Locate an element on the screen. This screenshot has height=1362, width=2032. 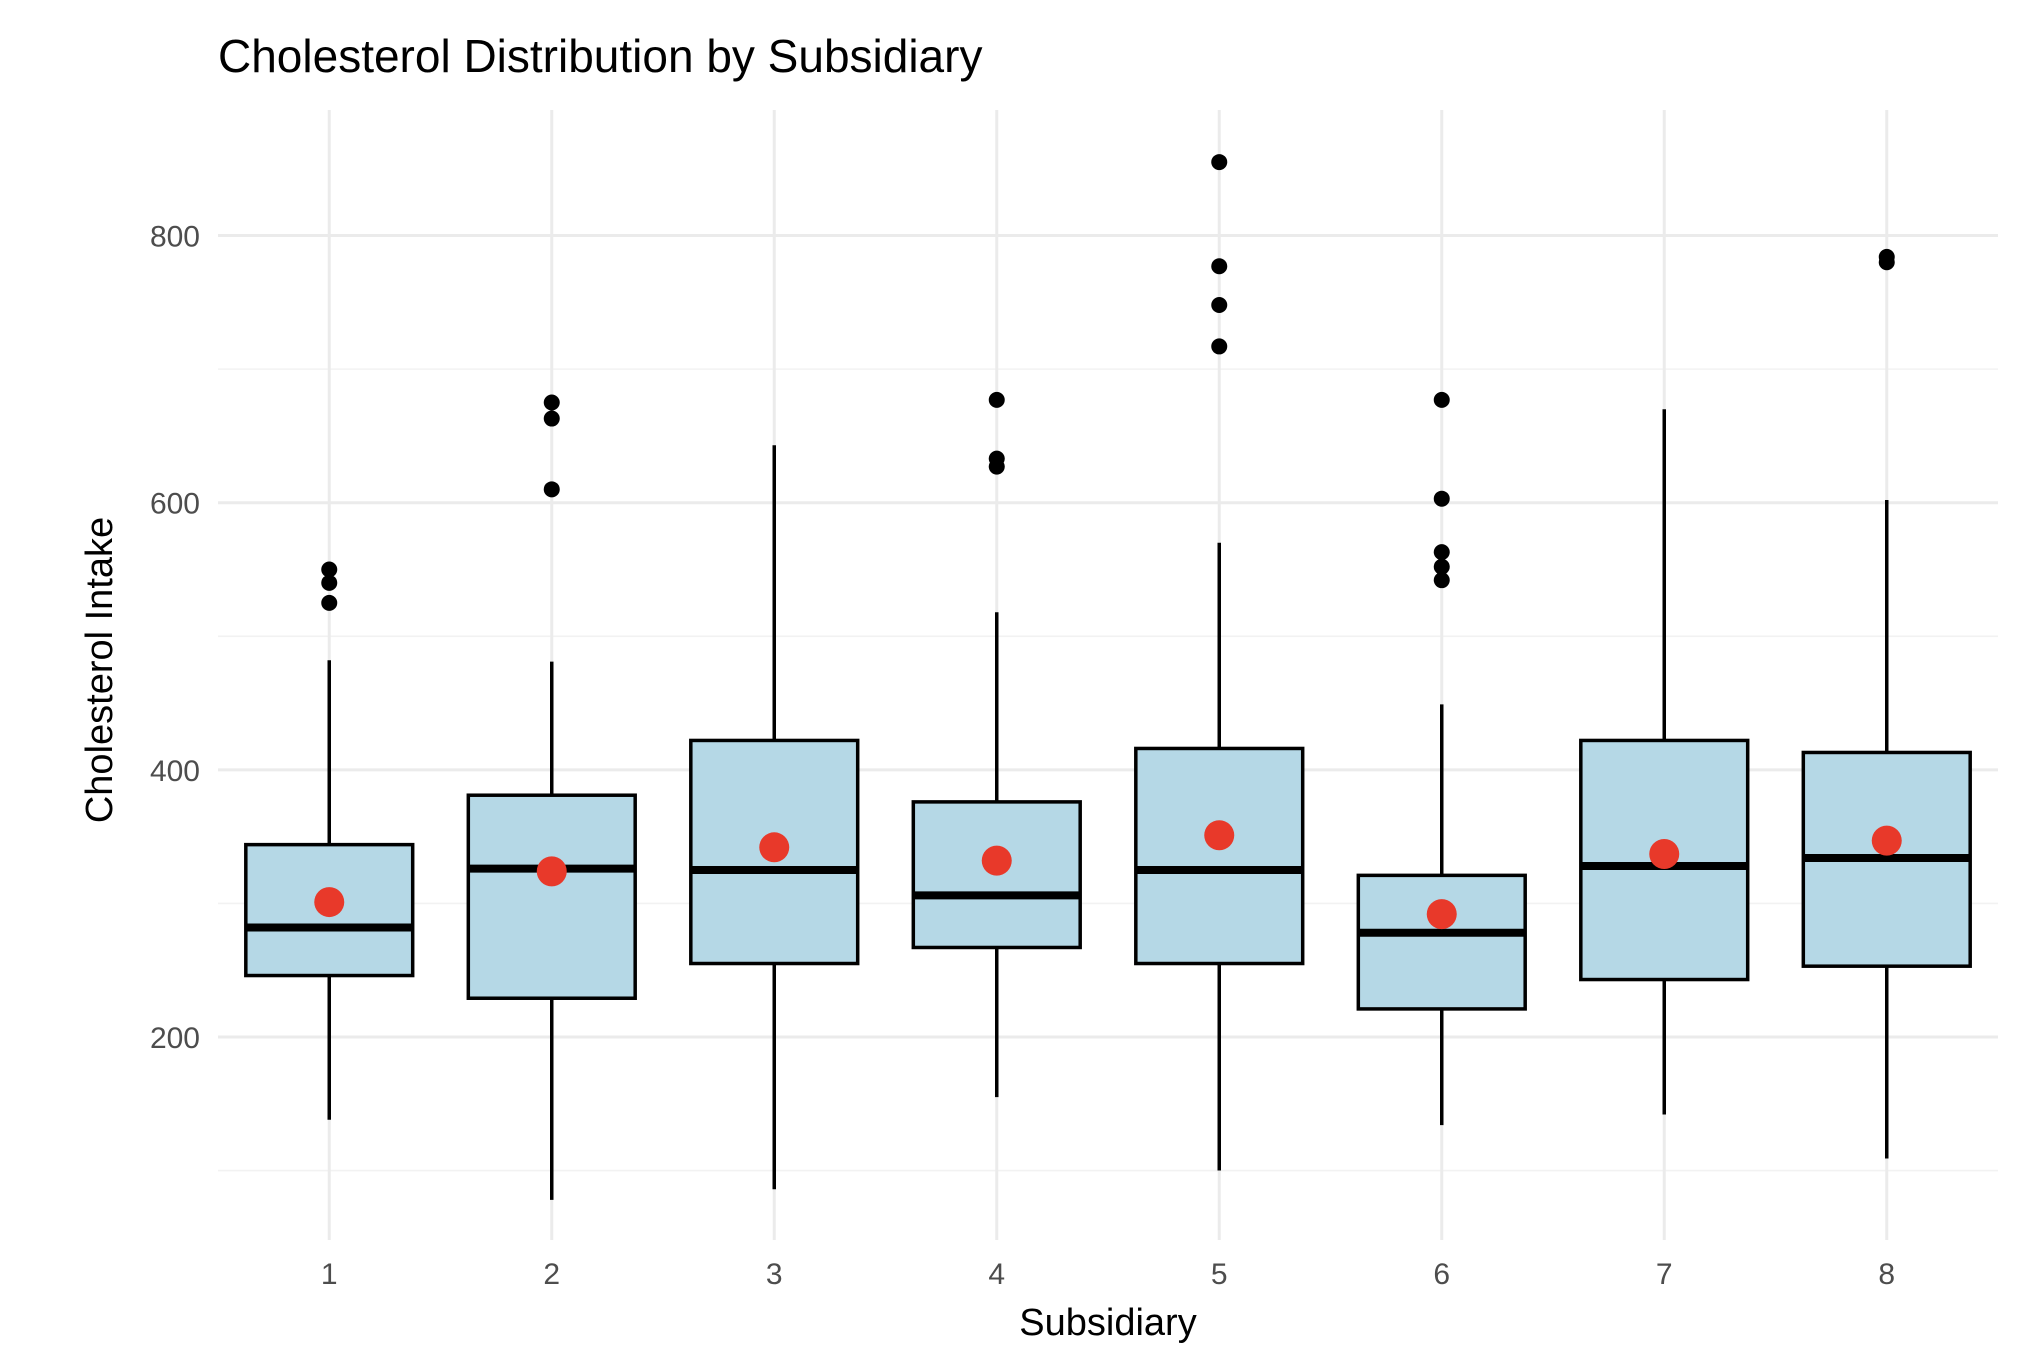
x-tick-label: 5 is located at coordinates (1219, 1274).